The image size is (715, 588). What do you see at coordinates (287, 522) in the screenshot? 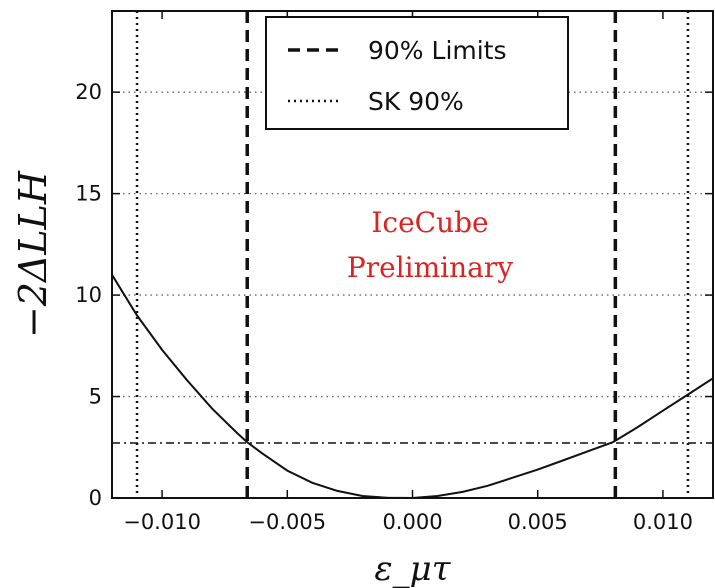
I see `x-tick-label: −0.005` at bounding box center [287, 522].